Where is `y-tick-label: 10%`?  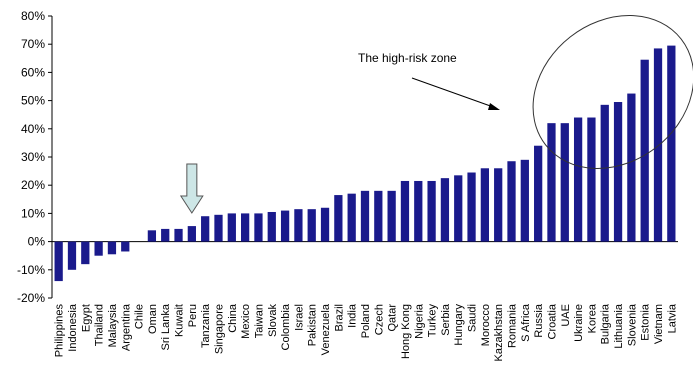
y-tick-label: 10% is located at coordinates (33, 213).